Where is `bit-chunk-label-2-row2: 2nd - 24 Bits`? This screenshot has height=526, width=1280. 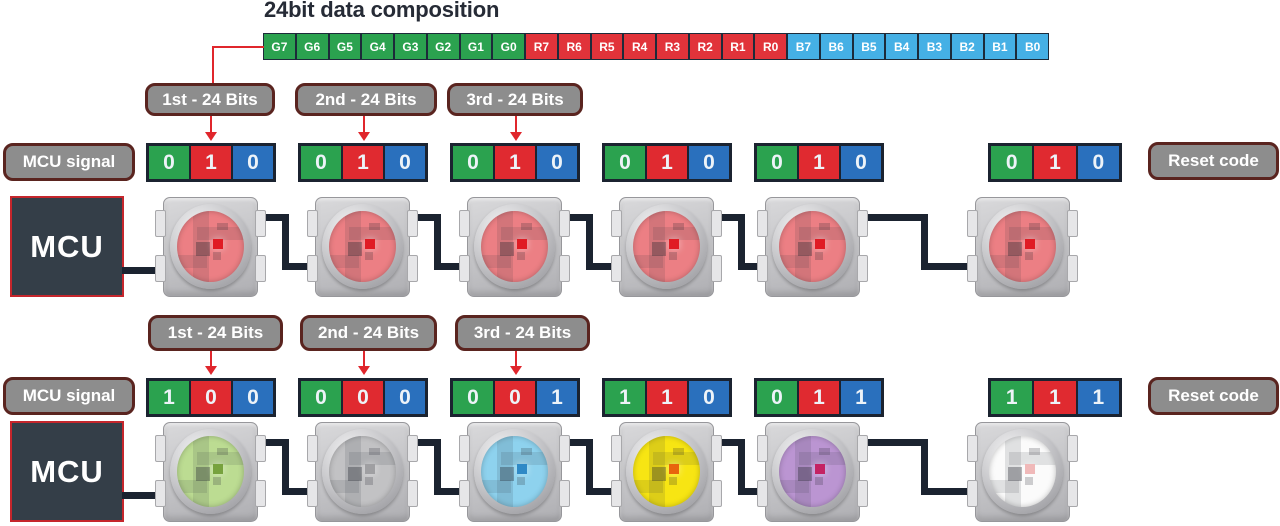
bit-chunk-label-2-row2: 2nd - 24 Bits is located at coordinates (368, 333).